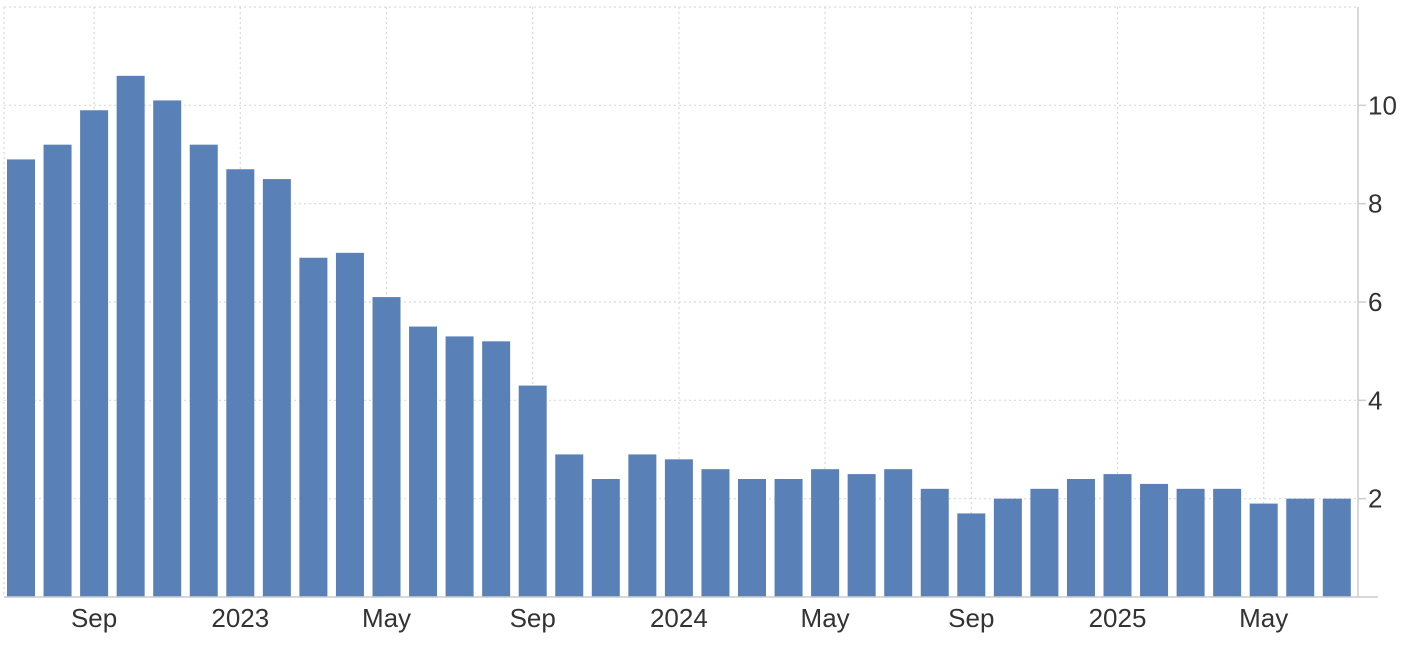 The image size is (1428, 667). What do you see at coordinates (1375, 302) in the screenshot?
I see `y-tick-label: 6` at bounding box center [1375, 302].